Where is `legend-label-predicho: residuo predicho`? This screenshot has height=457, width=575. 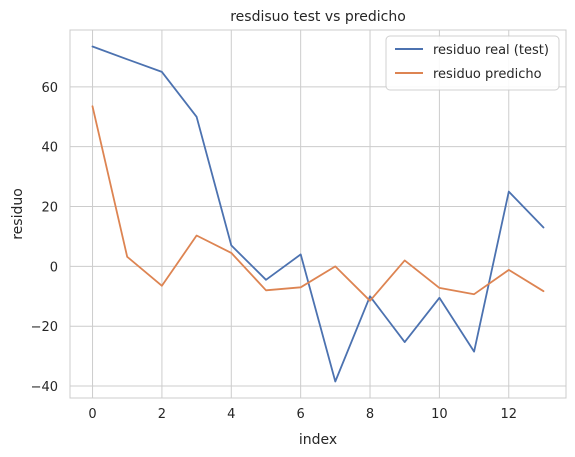 legend-label-predicho: residuo predicho is located at coordinates (487, 74).